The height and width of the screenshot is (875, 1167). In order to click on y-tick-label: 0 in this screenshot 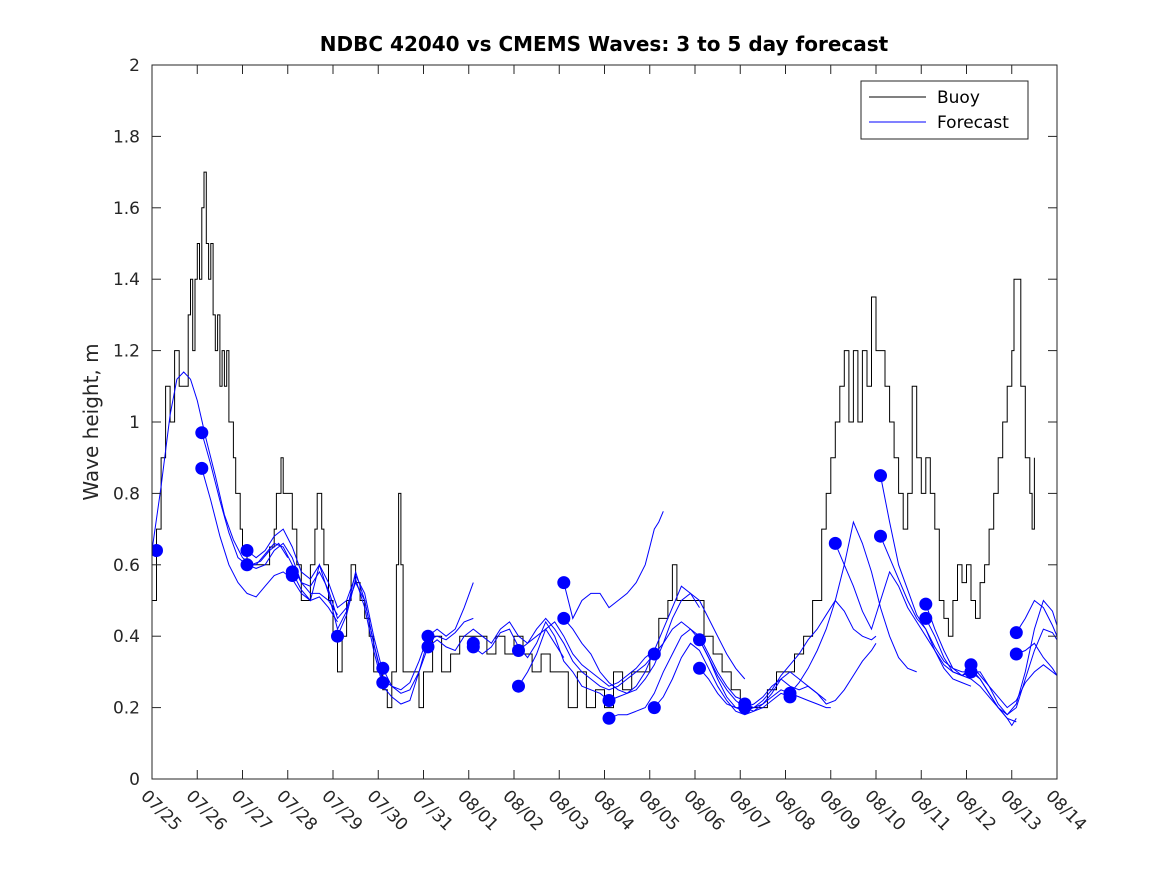, I will do `click(134, 780)`.